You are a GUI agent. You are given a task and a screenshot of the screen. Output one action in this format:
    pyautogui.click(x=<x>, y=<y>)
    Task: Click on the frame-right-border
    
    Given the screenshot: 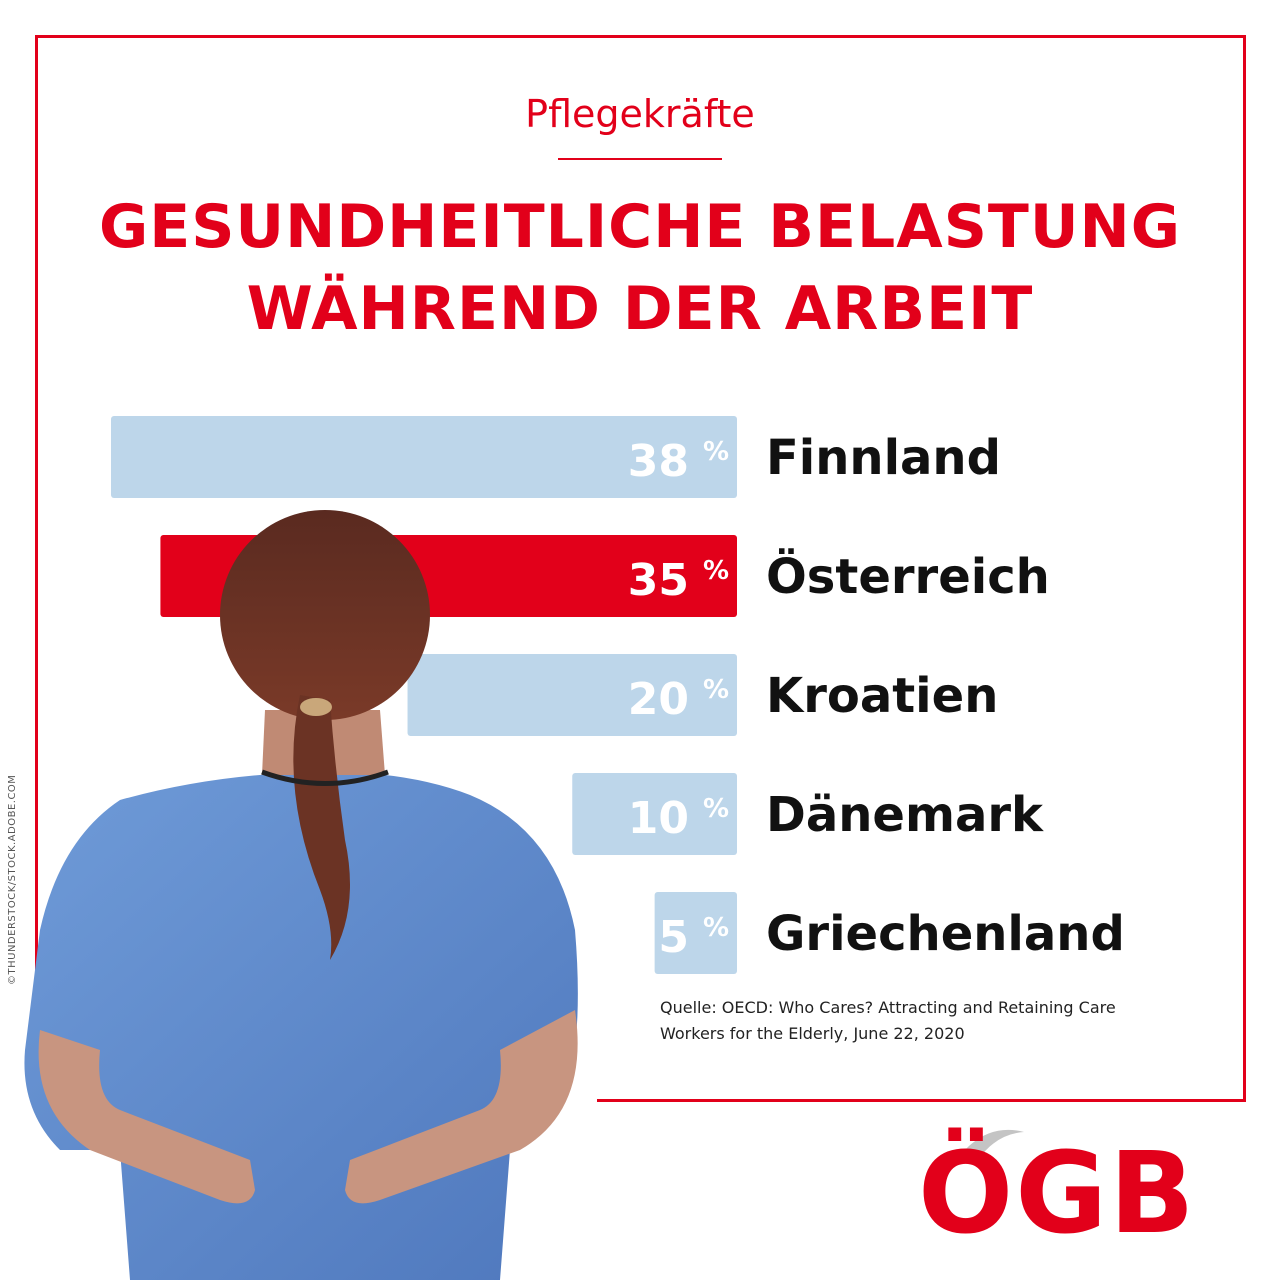 What is the action you would take?
    pyautogui.click(x=1244, y=568)
    